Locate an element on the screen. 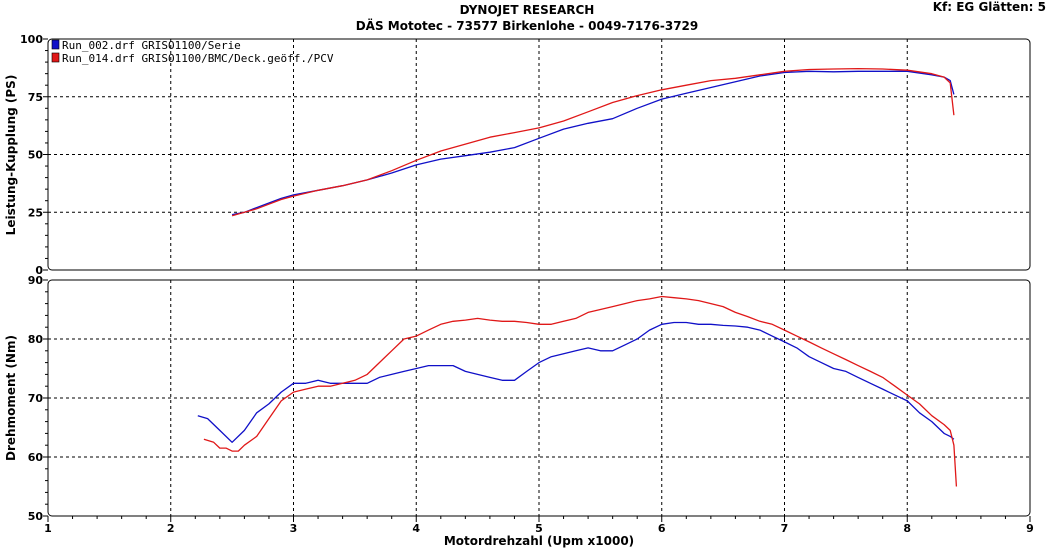 This screenshot has width=1055, height=549. power-y-tick-label: 50 is located at coordinates (36, 155).